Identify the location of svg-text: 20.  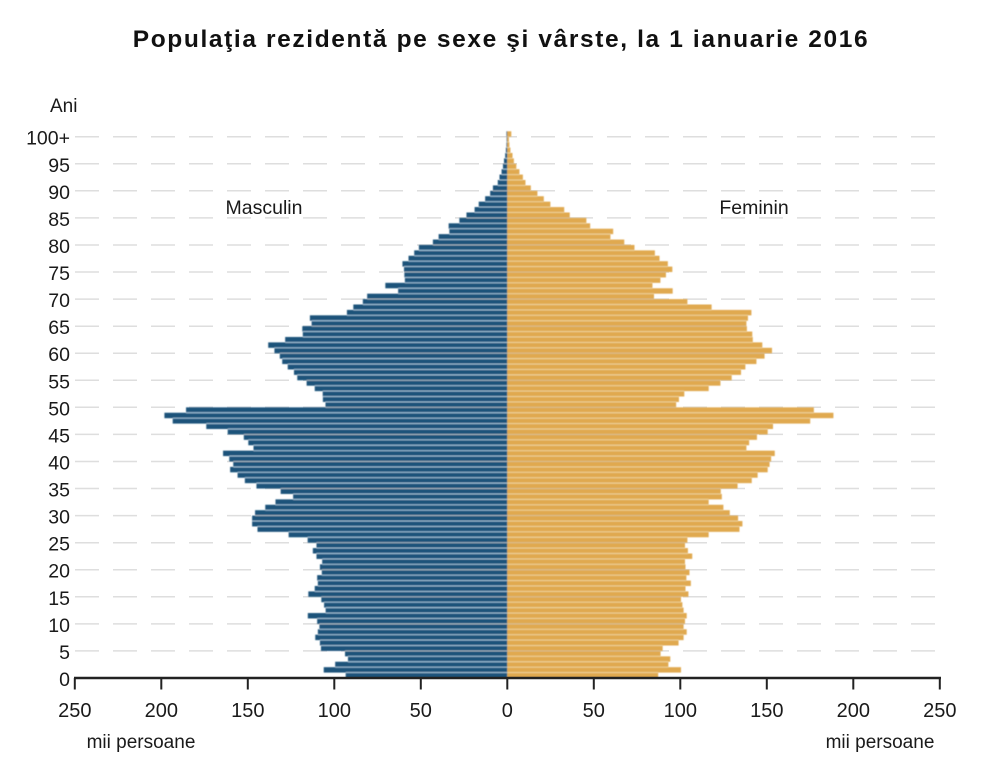
(59, 572).